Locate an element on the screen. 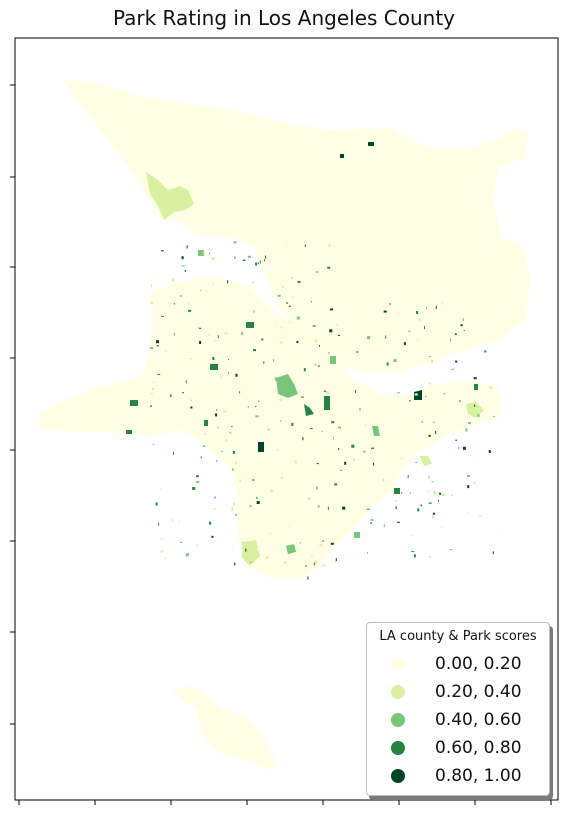  legend-item: 0.20, 0.40 is located at coordinates (456, 692).